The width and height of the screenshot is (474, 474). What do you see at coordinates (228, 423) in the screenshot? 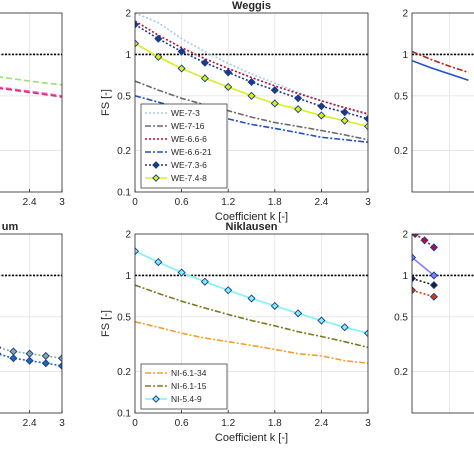
I see `x-tick-label: 1.2` at bounding box center [228, 423].